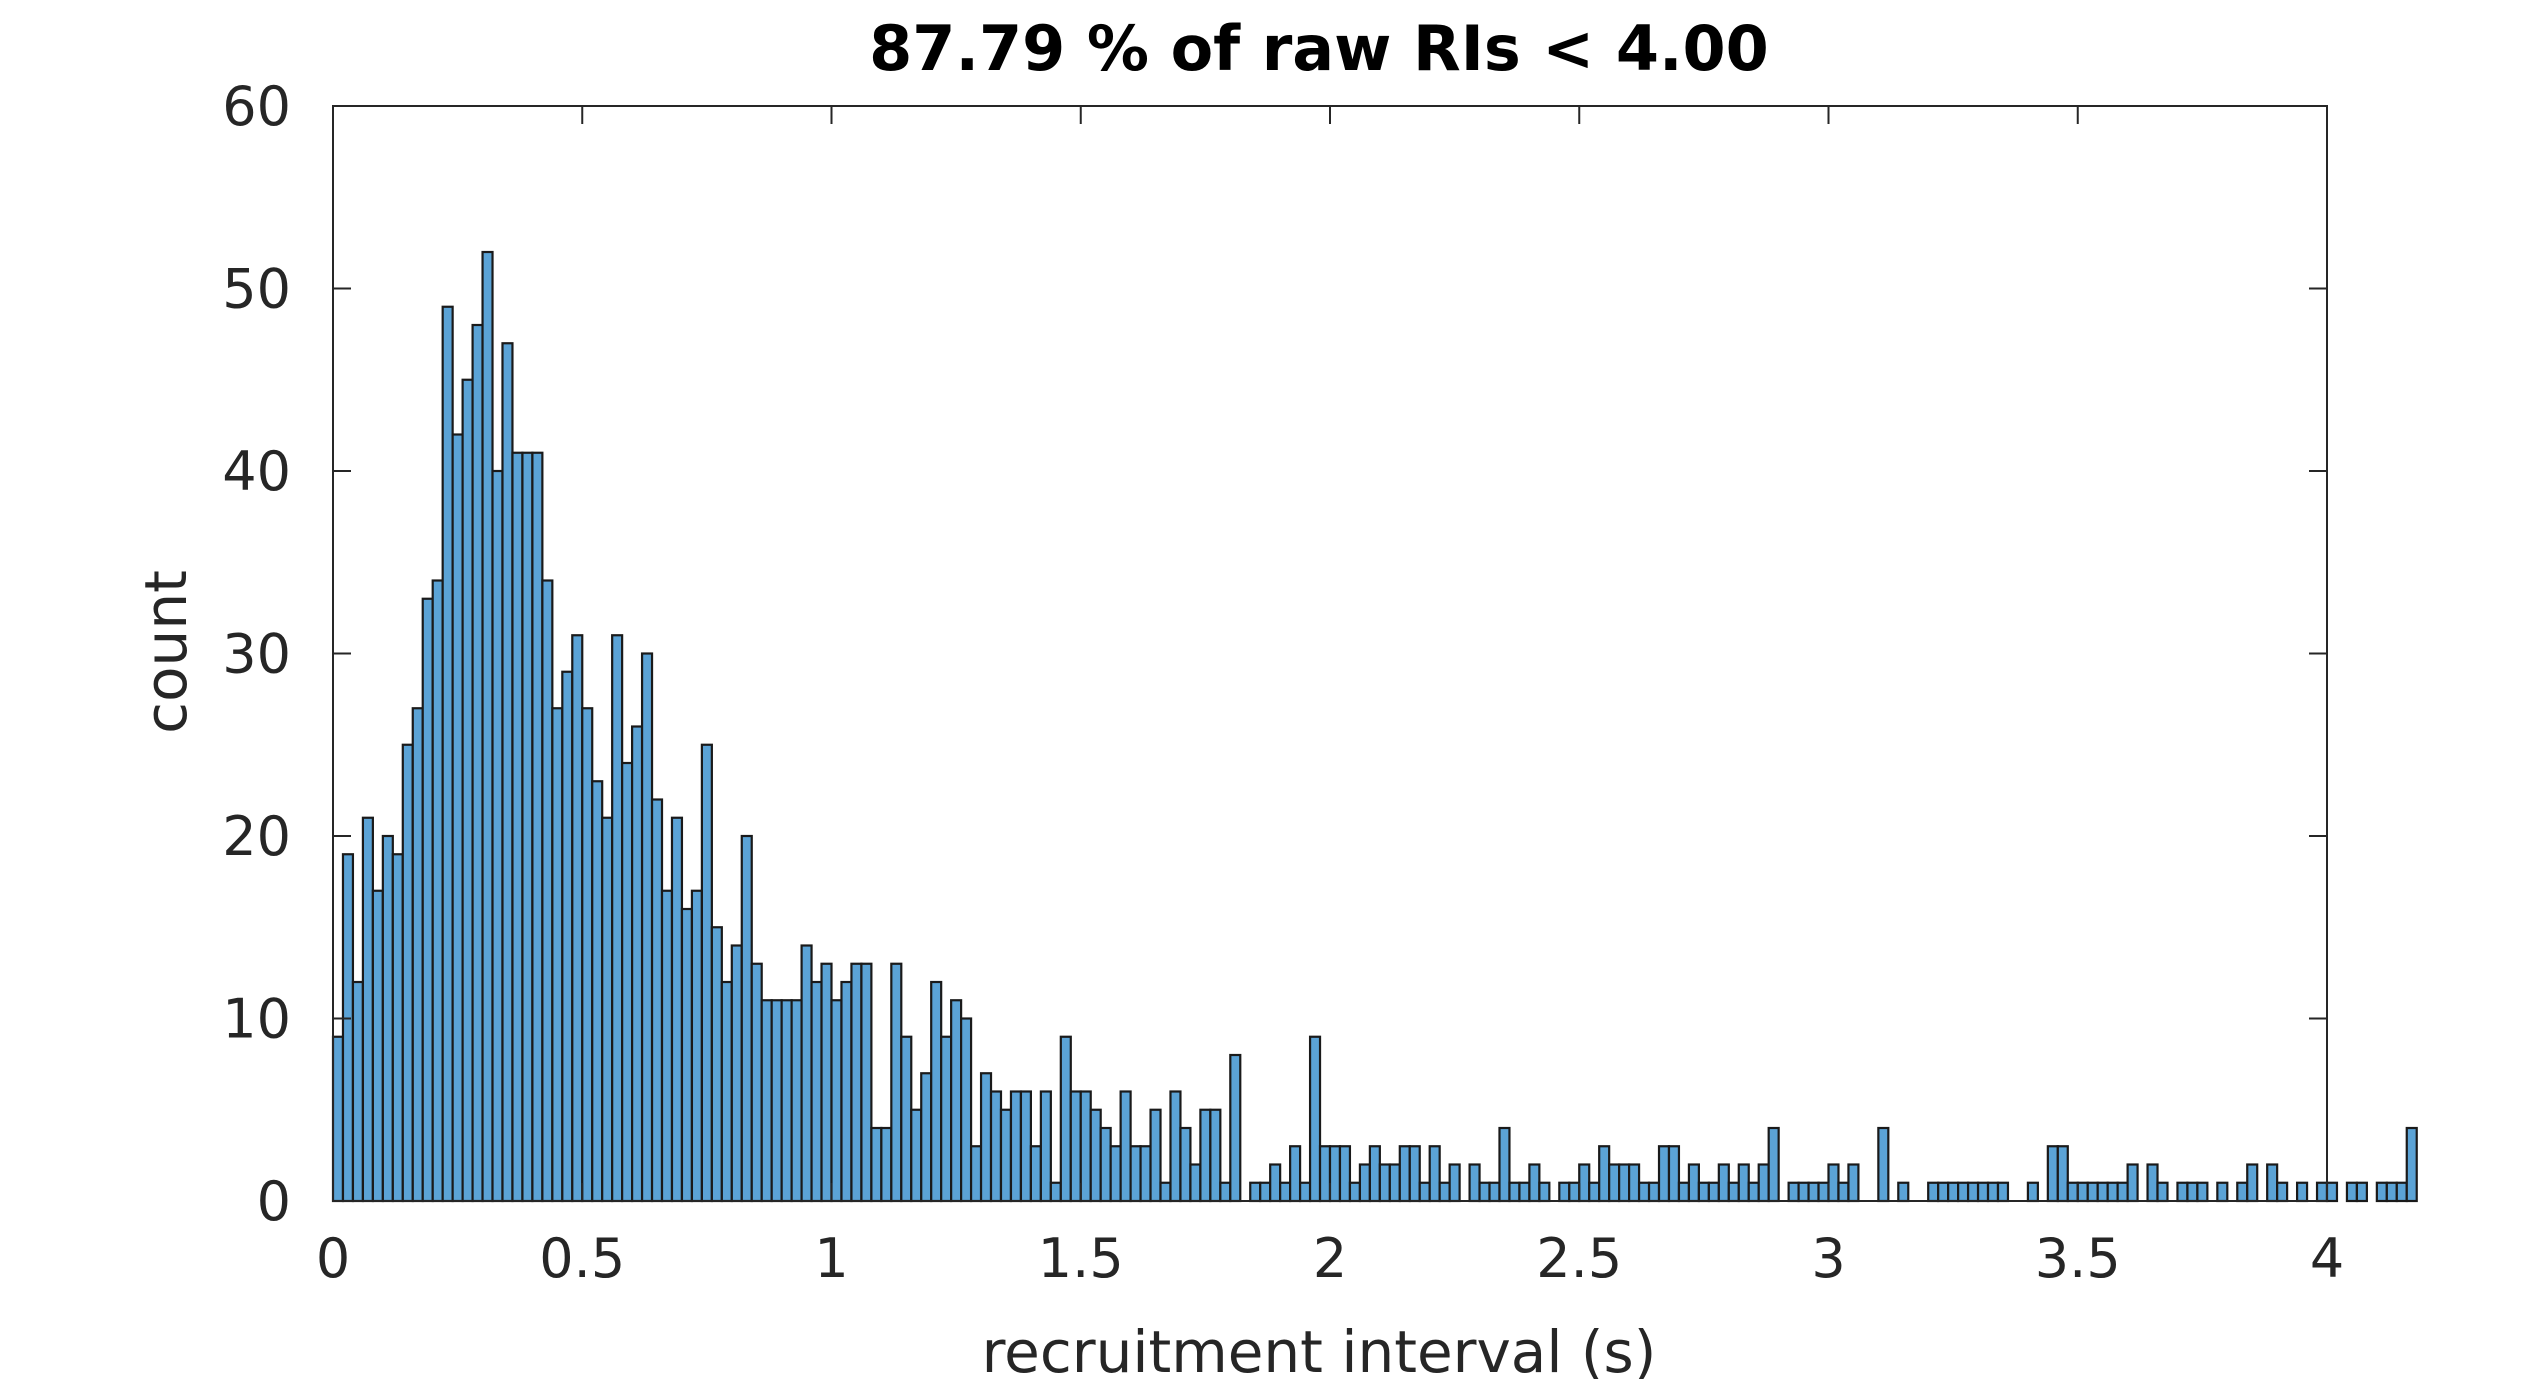 This screenshot has width=2533, height=1384. Describe the element at coordinates (1319, 1348) in the screenshot. I see `x-axis-label: recruitment interval (s)` at that location.